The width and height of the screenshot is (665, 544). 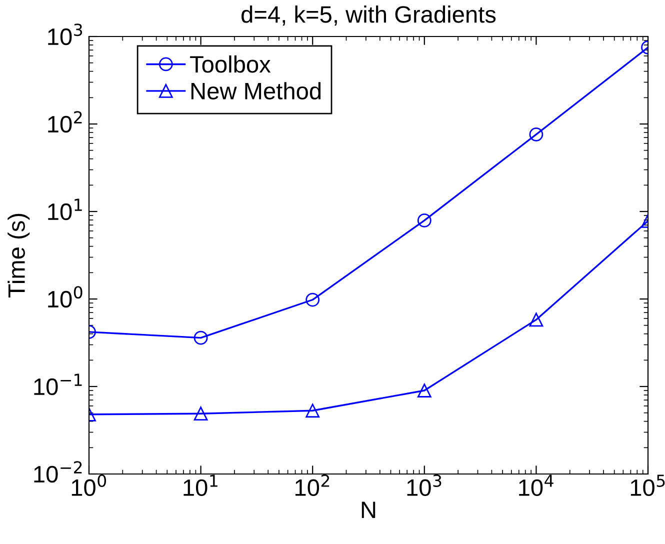 I want to click on y-tick-label: 10$^{0}$, so click(x=65, y=297).